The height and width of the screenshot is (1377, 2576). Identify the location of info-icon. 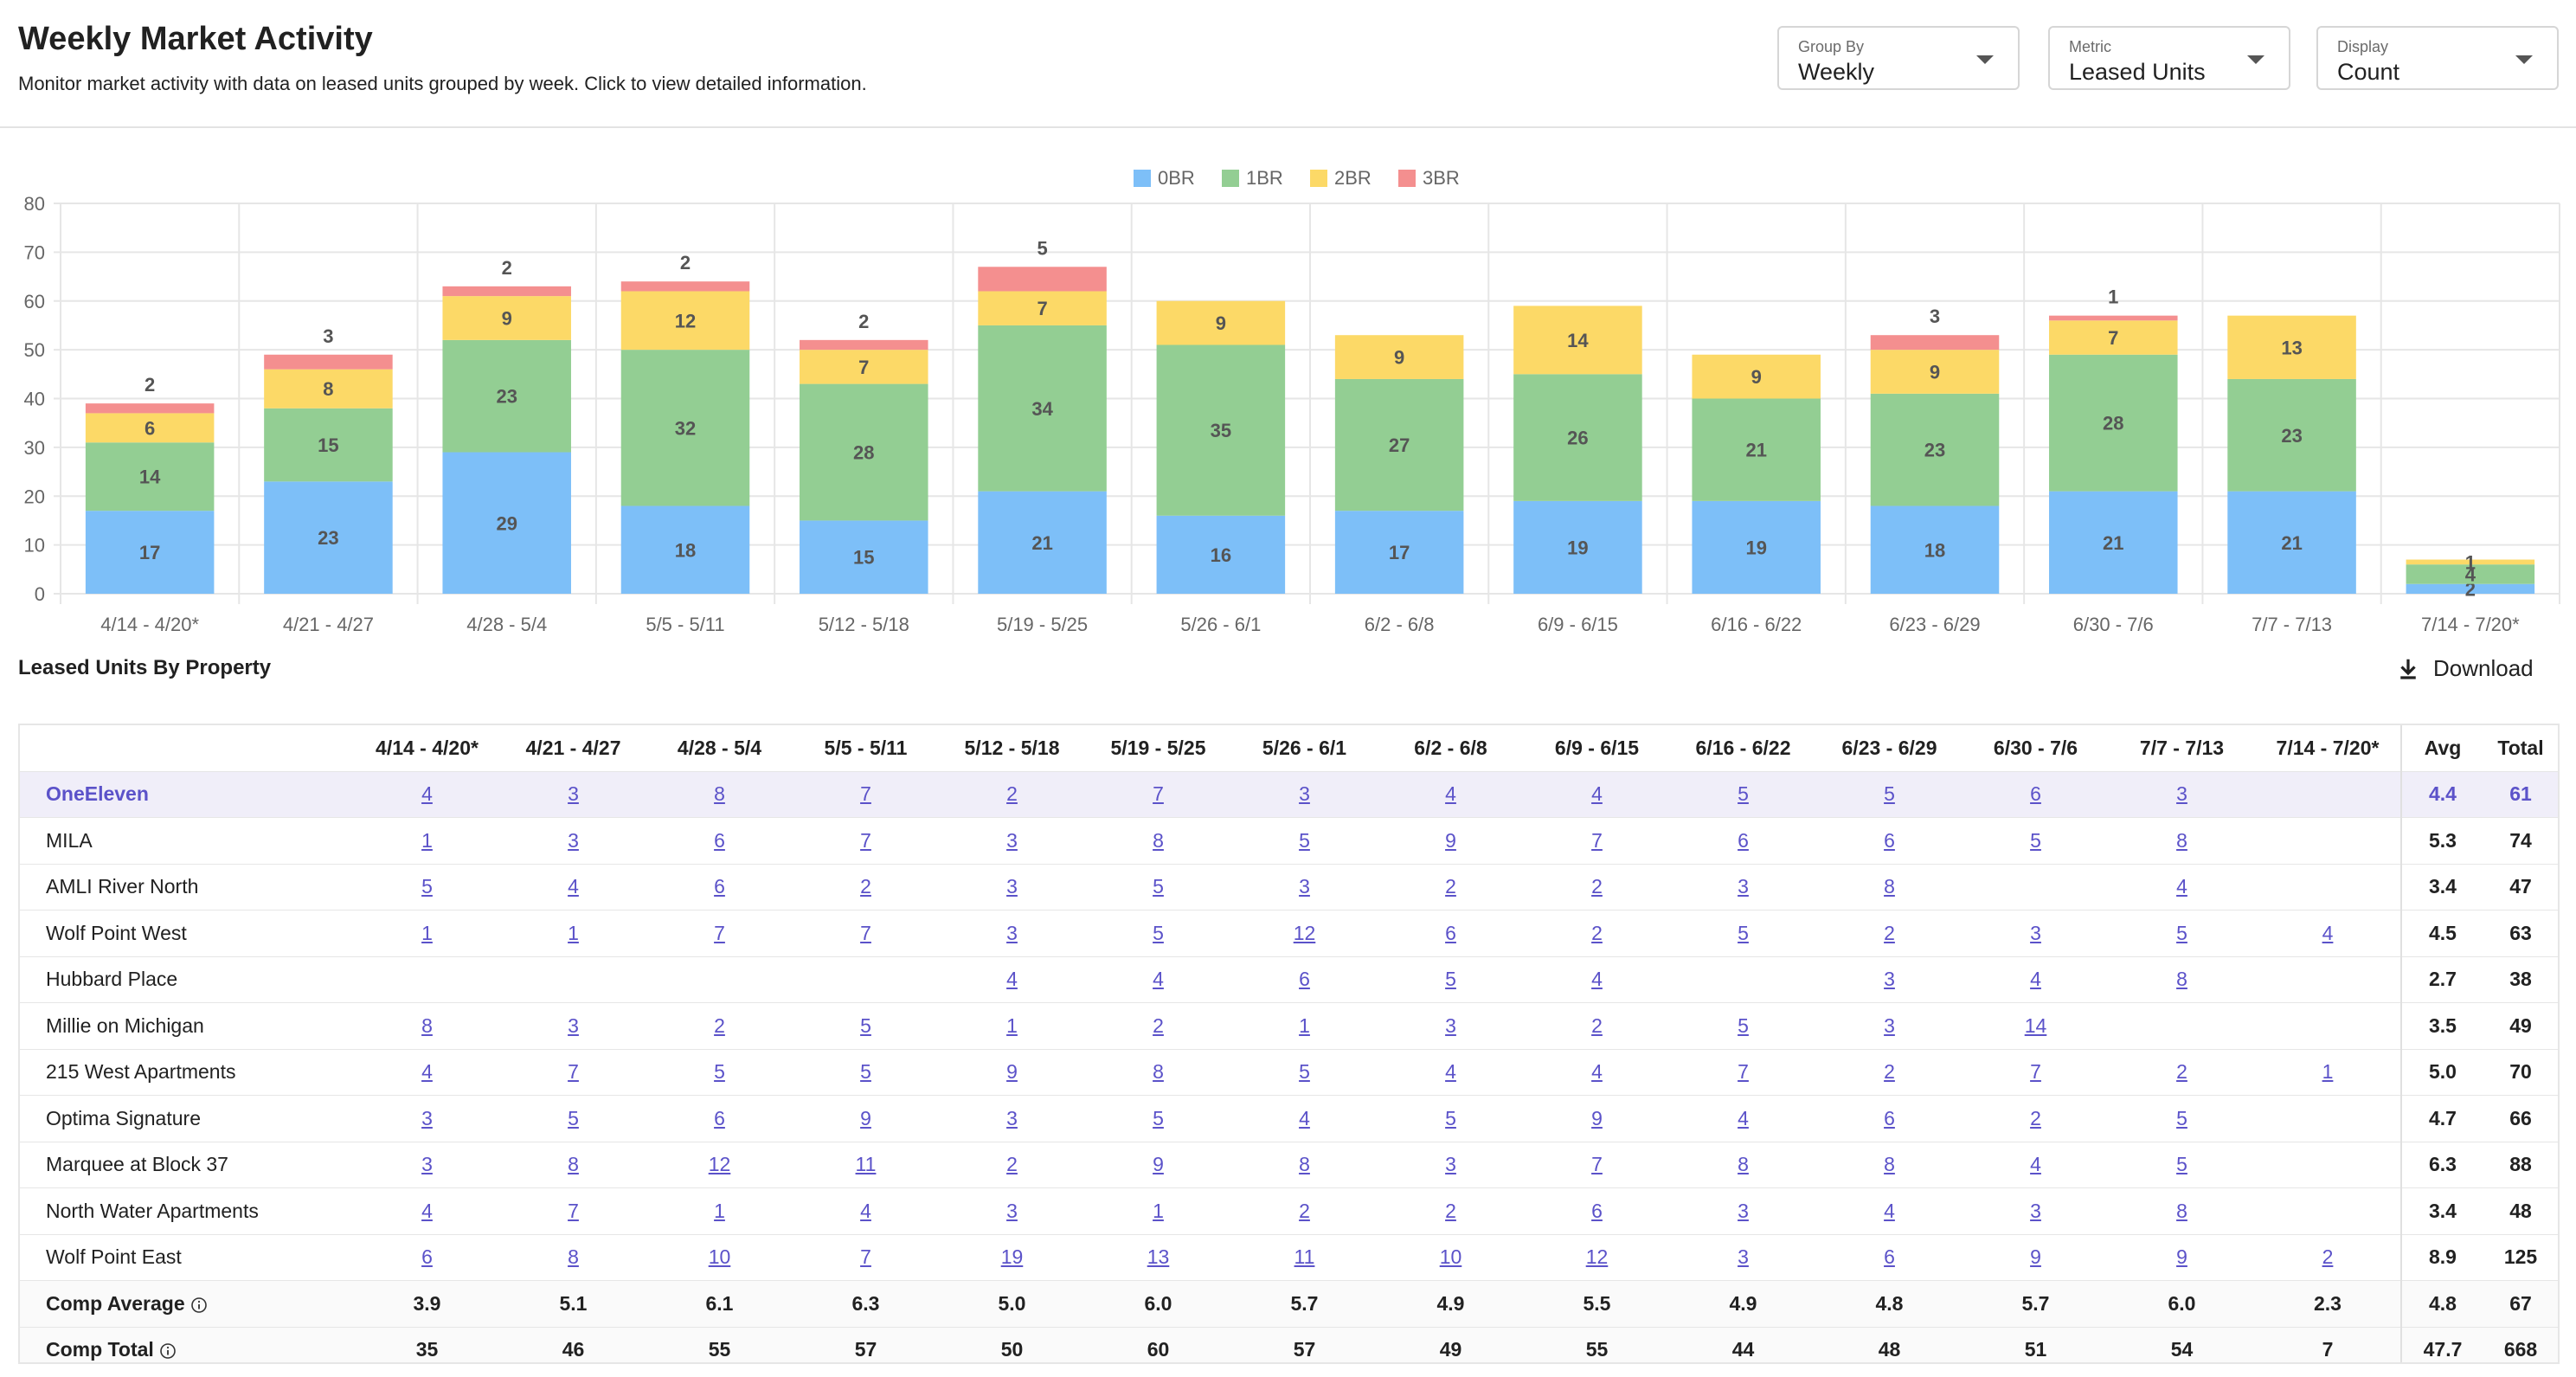
(168, 1351).